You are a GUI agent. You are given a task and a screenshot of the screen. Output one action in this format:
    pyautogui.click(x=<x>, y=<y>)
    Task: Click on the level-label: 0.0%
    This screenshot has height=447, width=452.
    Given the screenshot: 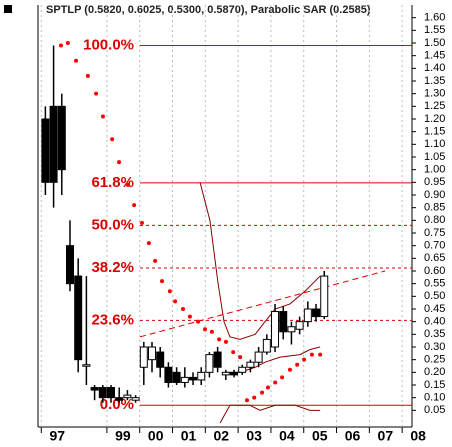 What is the action you would take?
    pyautogui.click(x=117, y=404)
    